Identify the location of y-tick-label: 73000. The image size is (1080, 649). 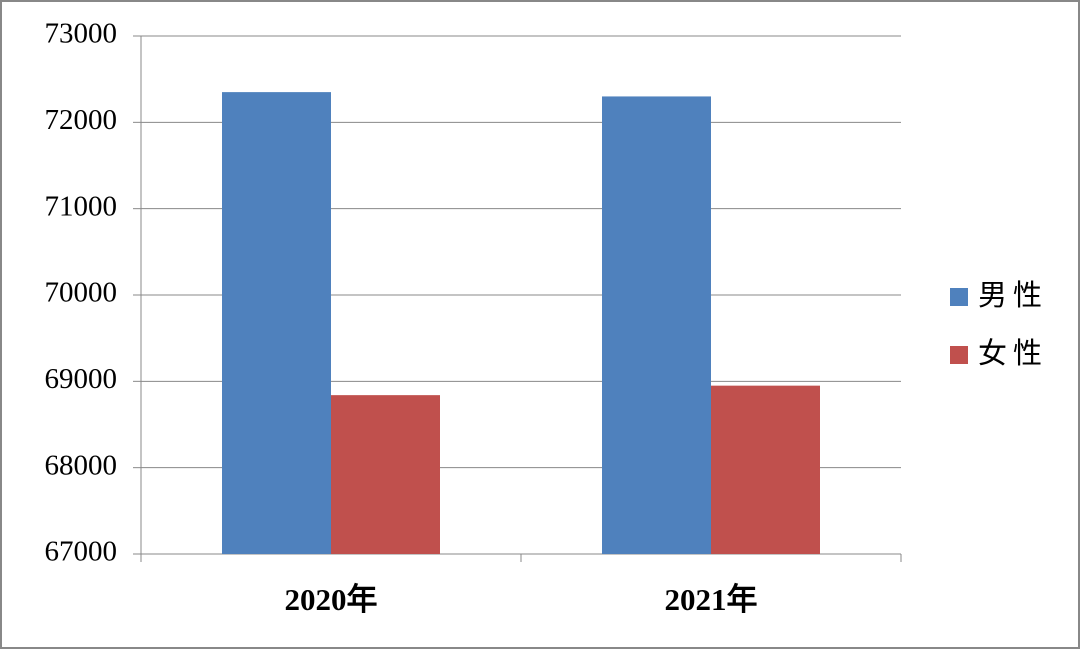
(81, 34).